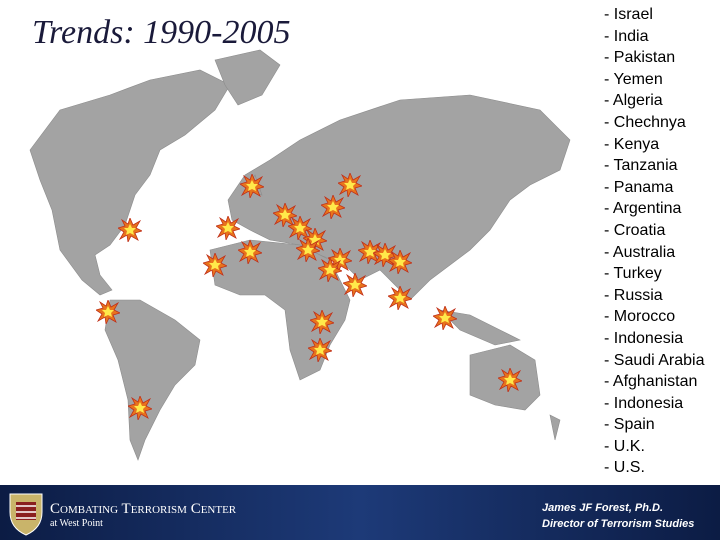  What do you see at coordinates (633, 101) in the screenshot?
I see `country-item: - Algeria` at bounding box center [633, 101].